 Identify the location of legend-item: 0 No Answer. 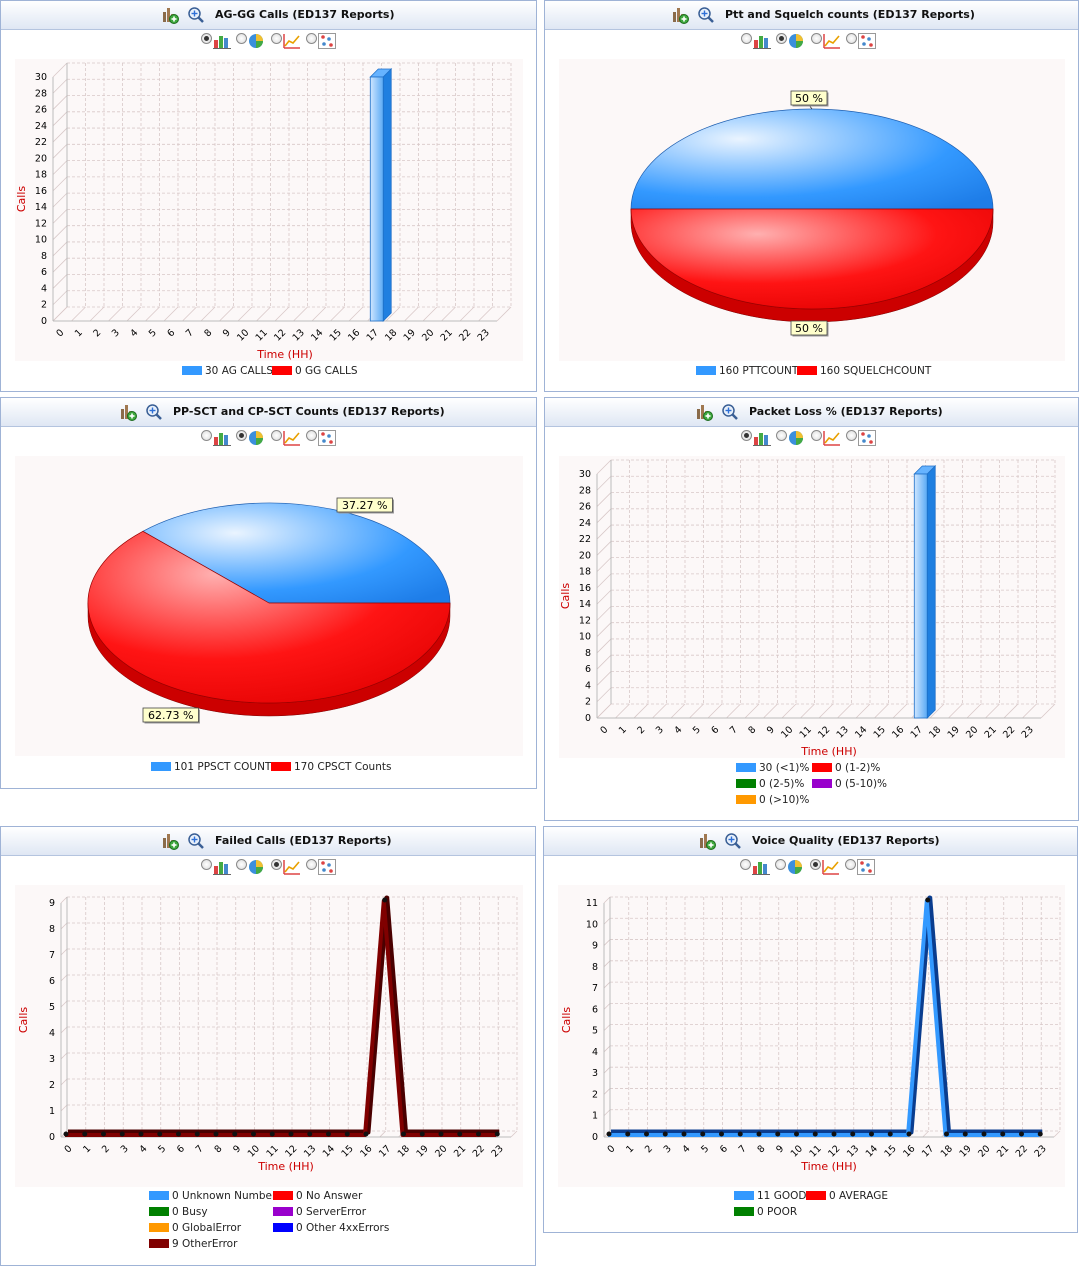
(317, 1196).